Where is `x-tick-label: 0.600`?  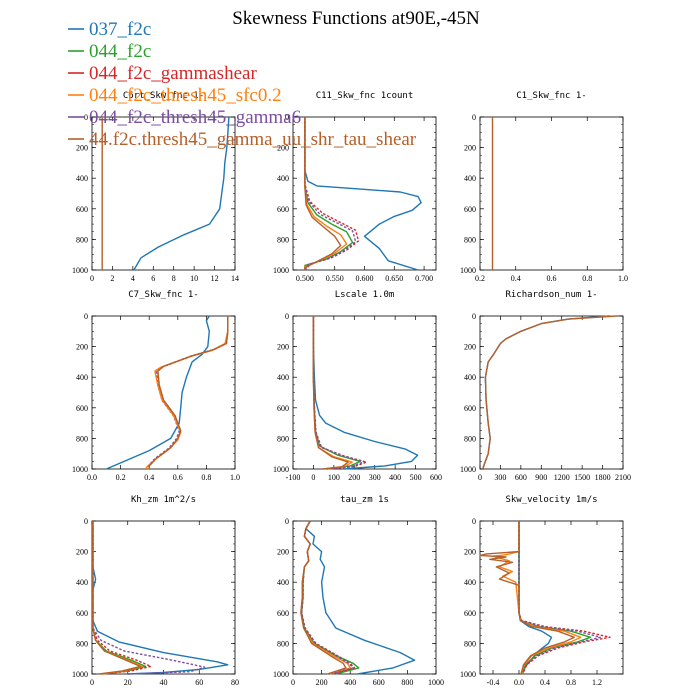
x-tick-label: 0.600 is located at coordinates (365, 278).